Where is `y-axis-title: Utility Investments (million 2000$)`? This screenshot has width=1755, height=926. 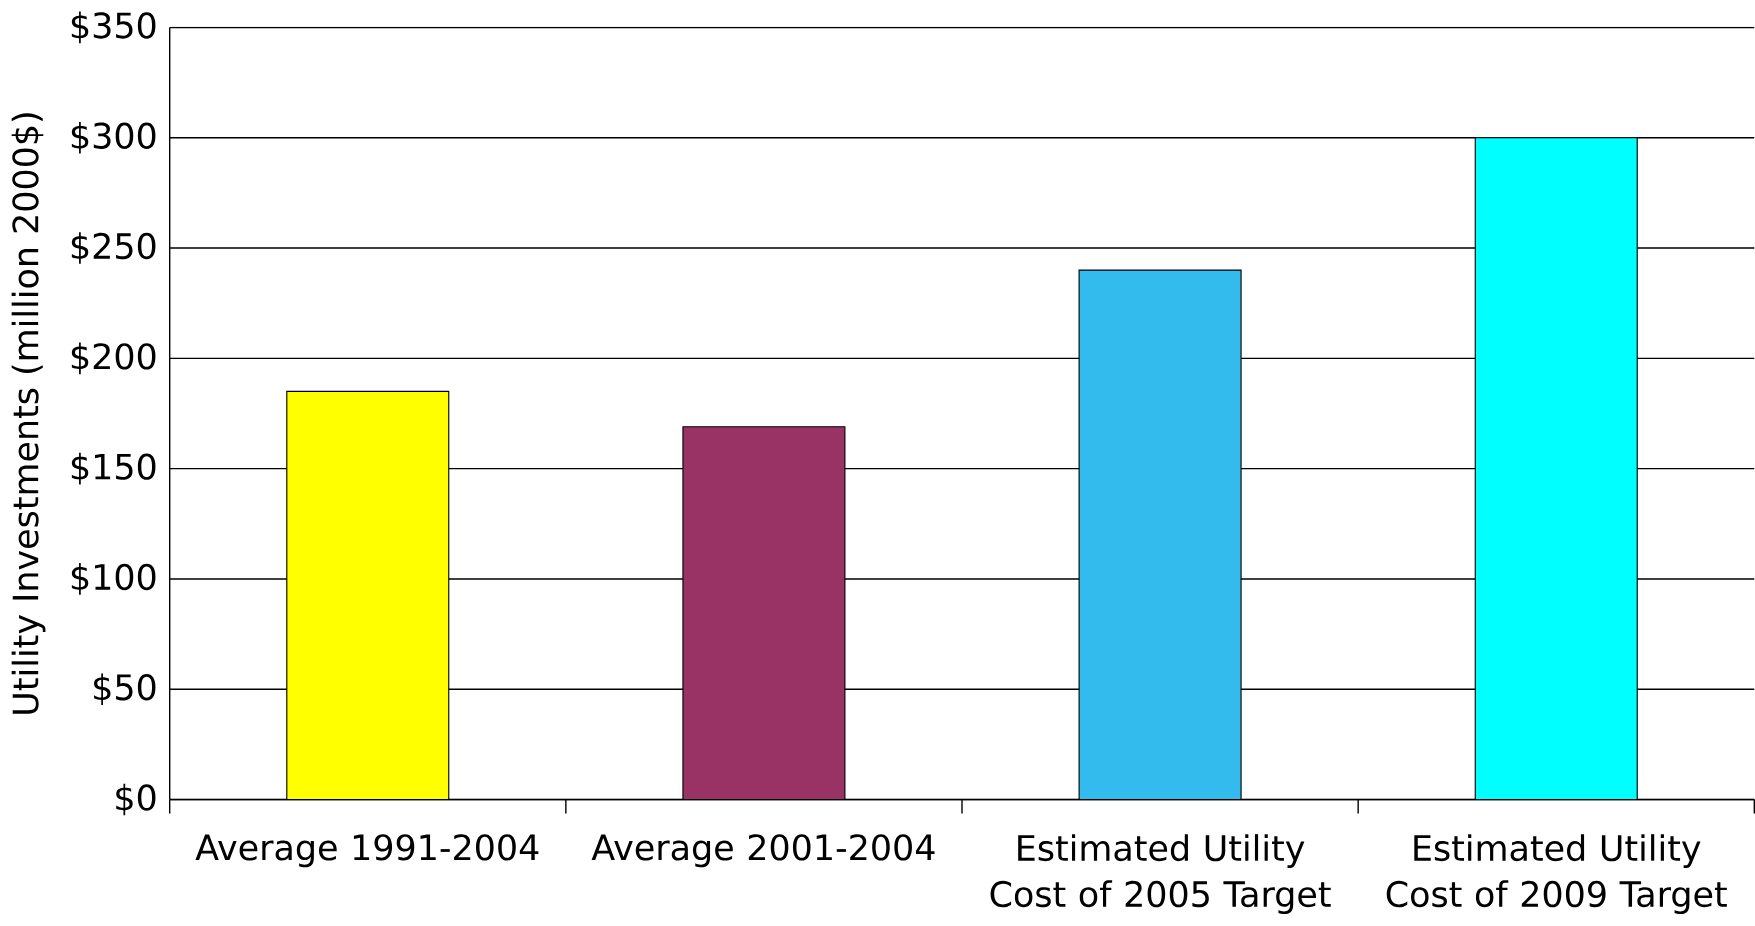
y-axis-title: Utility Investments (million 2000$) is located at coordinates (28, 413).